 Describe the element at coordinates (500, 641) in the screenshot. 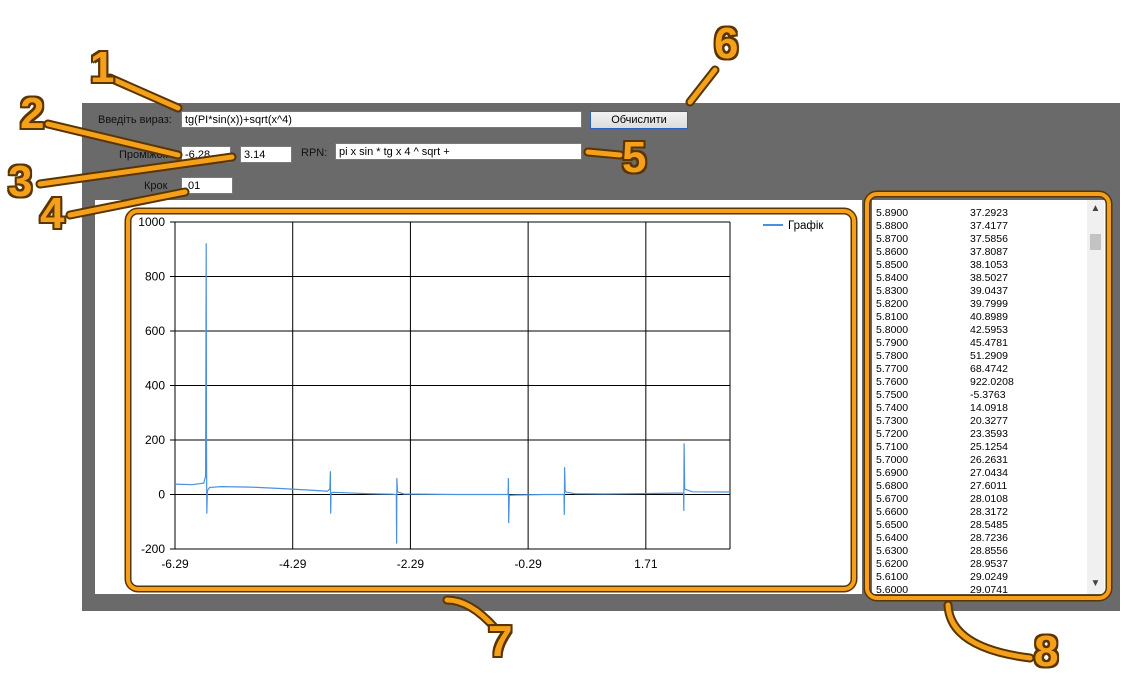

I see `callout-number-7: 7` at that location.